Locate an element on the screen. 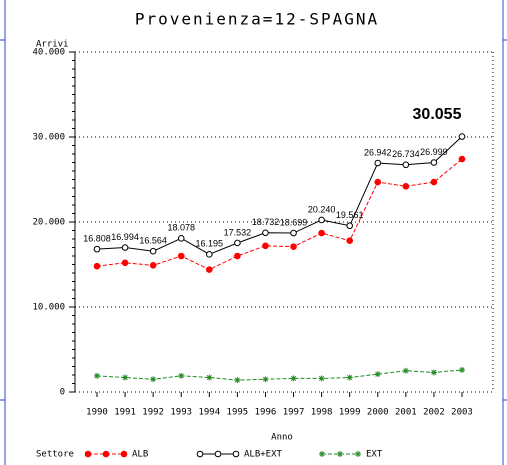 The width and height of the screenshot is (507, 465). x-tick-label: 2003 is located at coordinates (462, 413).